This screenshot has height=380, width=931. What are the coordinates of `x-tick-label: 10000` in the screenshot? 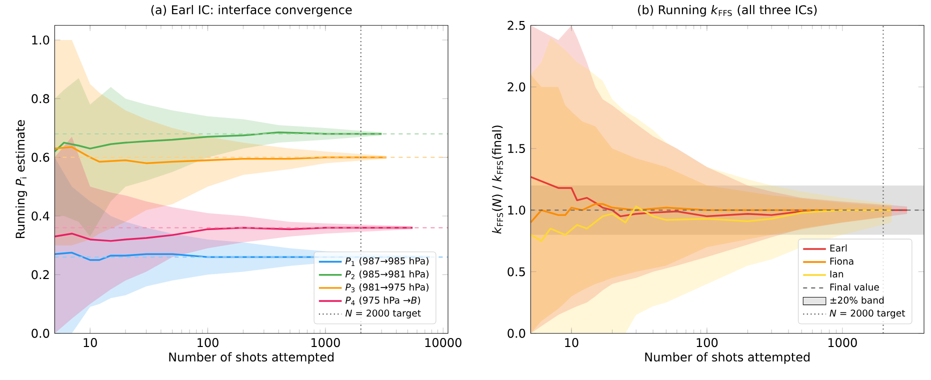 It's located at (443, 343).